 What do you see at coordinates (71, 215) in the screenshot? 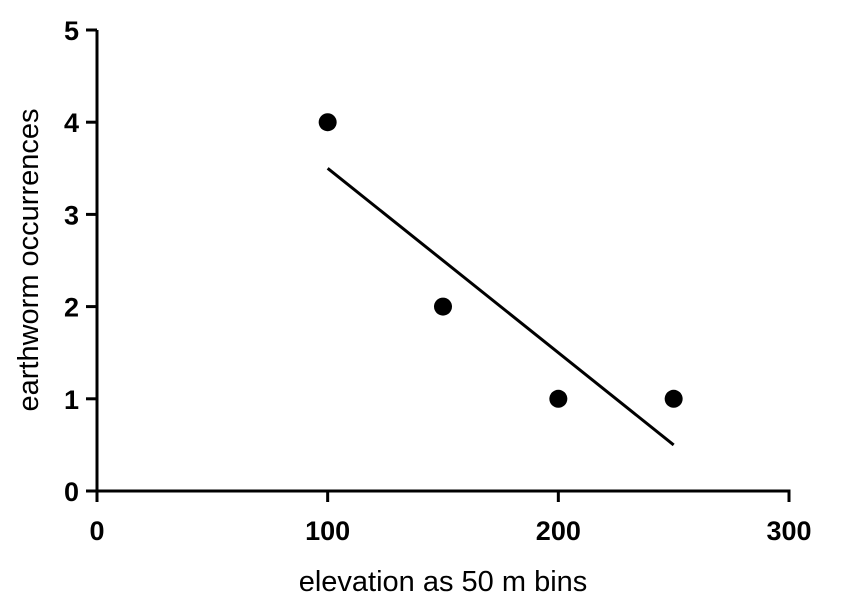
I see `y-tick-label: 3` at bounding box center [71, 215].